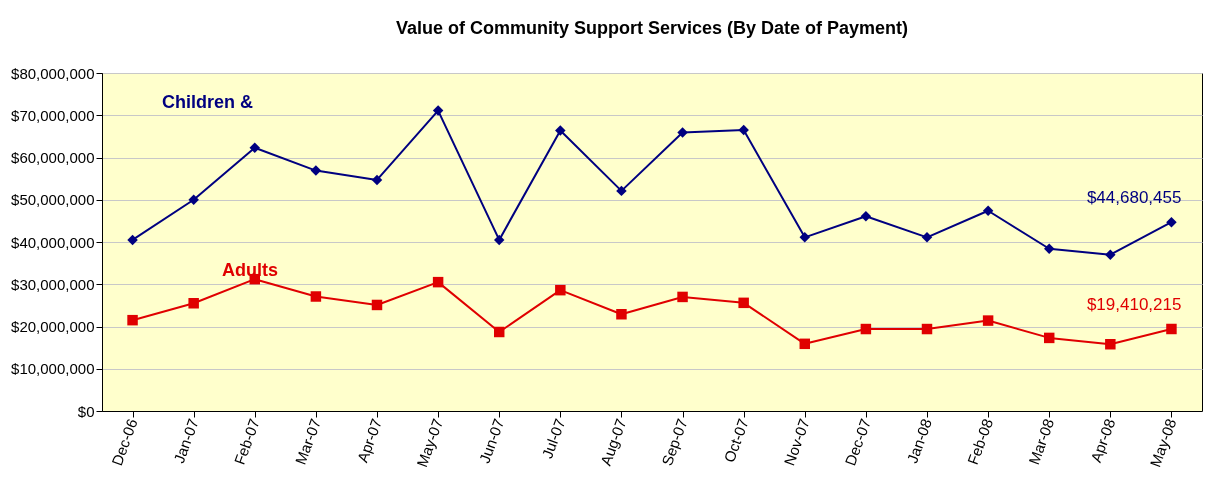  I want to click on chart-title: Value of Community Support Services (By Date of Payment), so click(652, 28).